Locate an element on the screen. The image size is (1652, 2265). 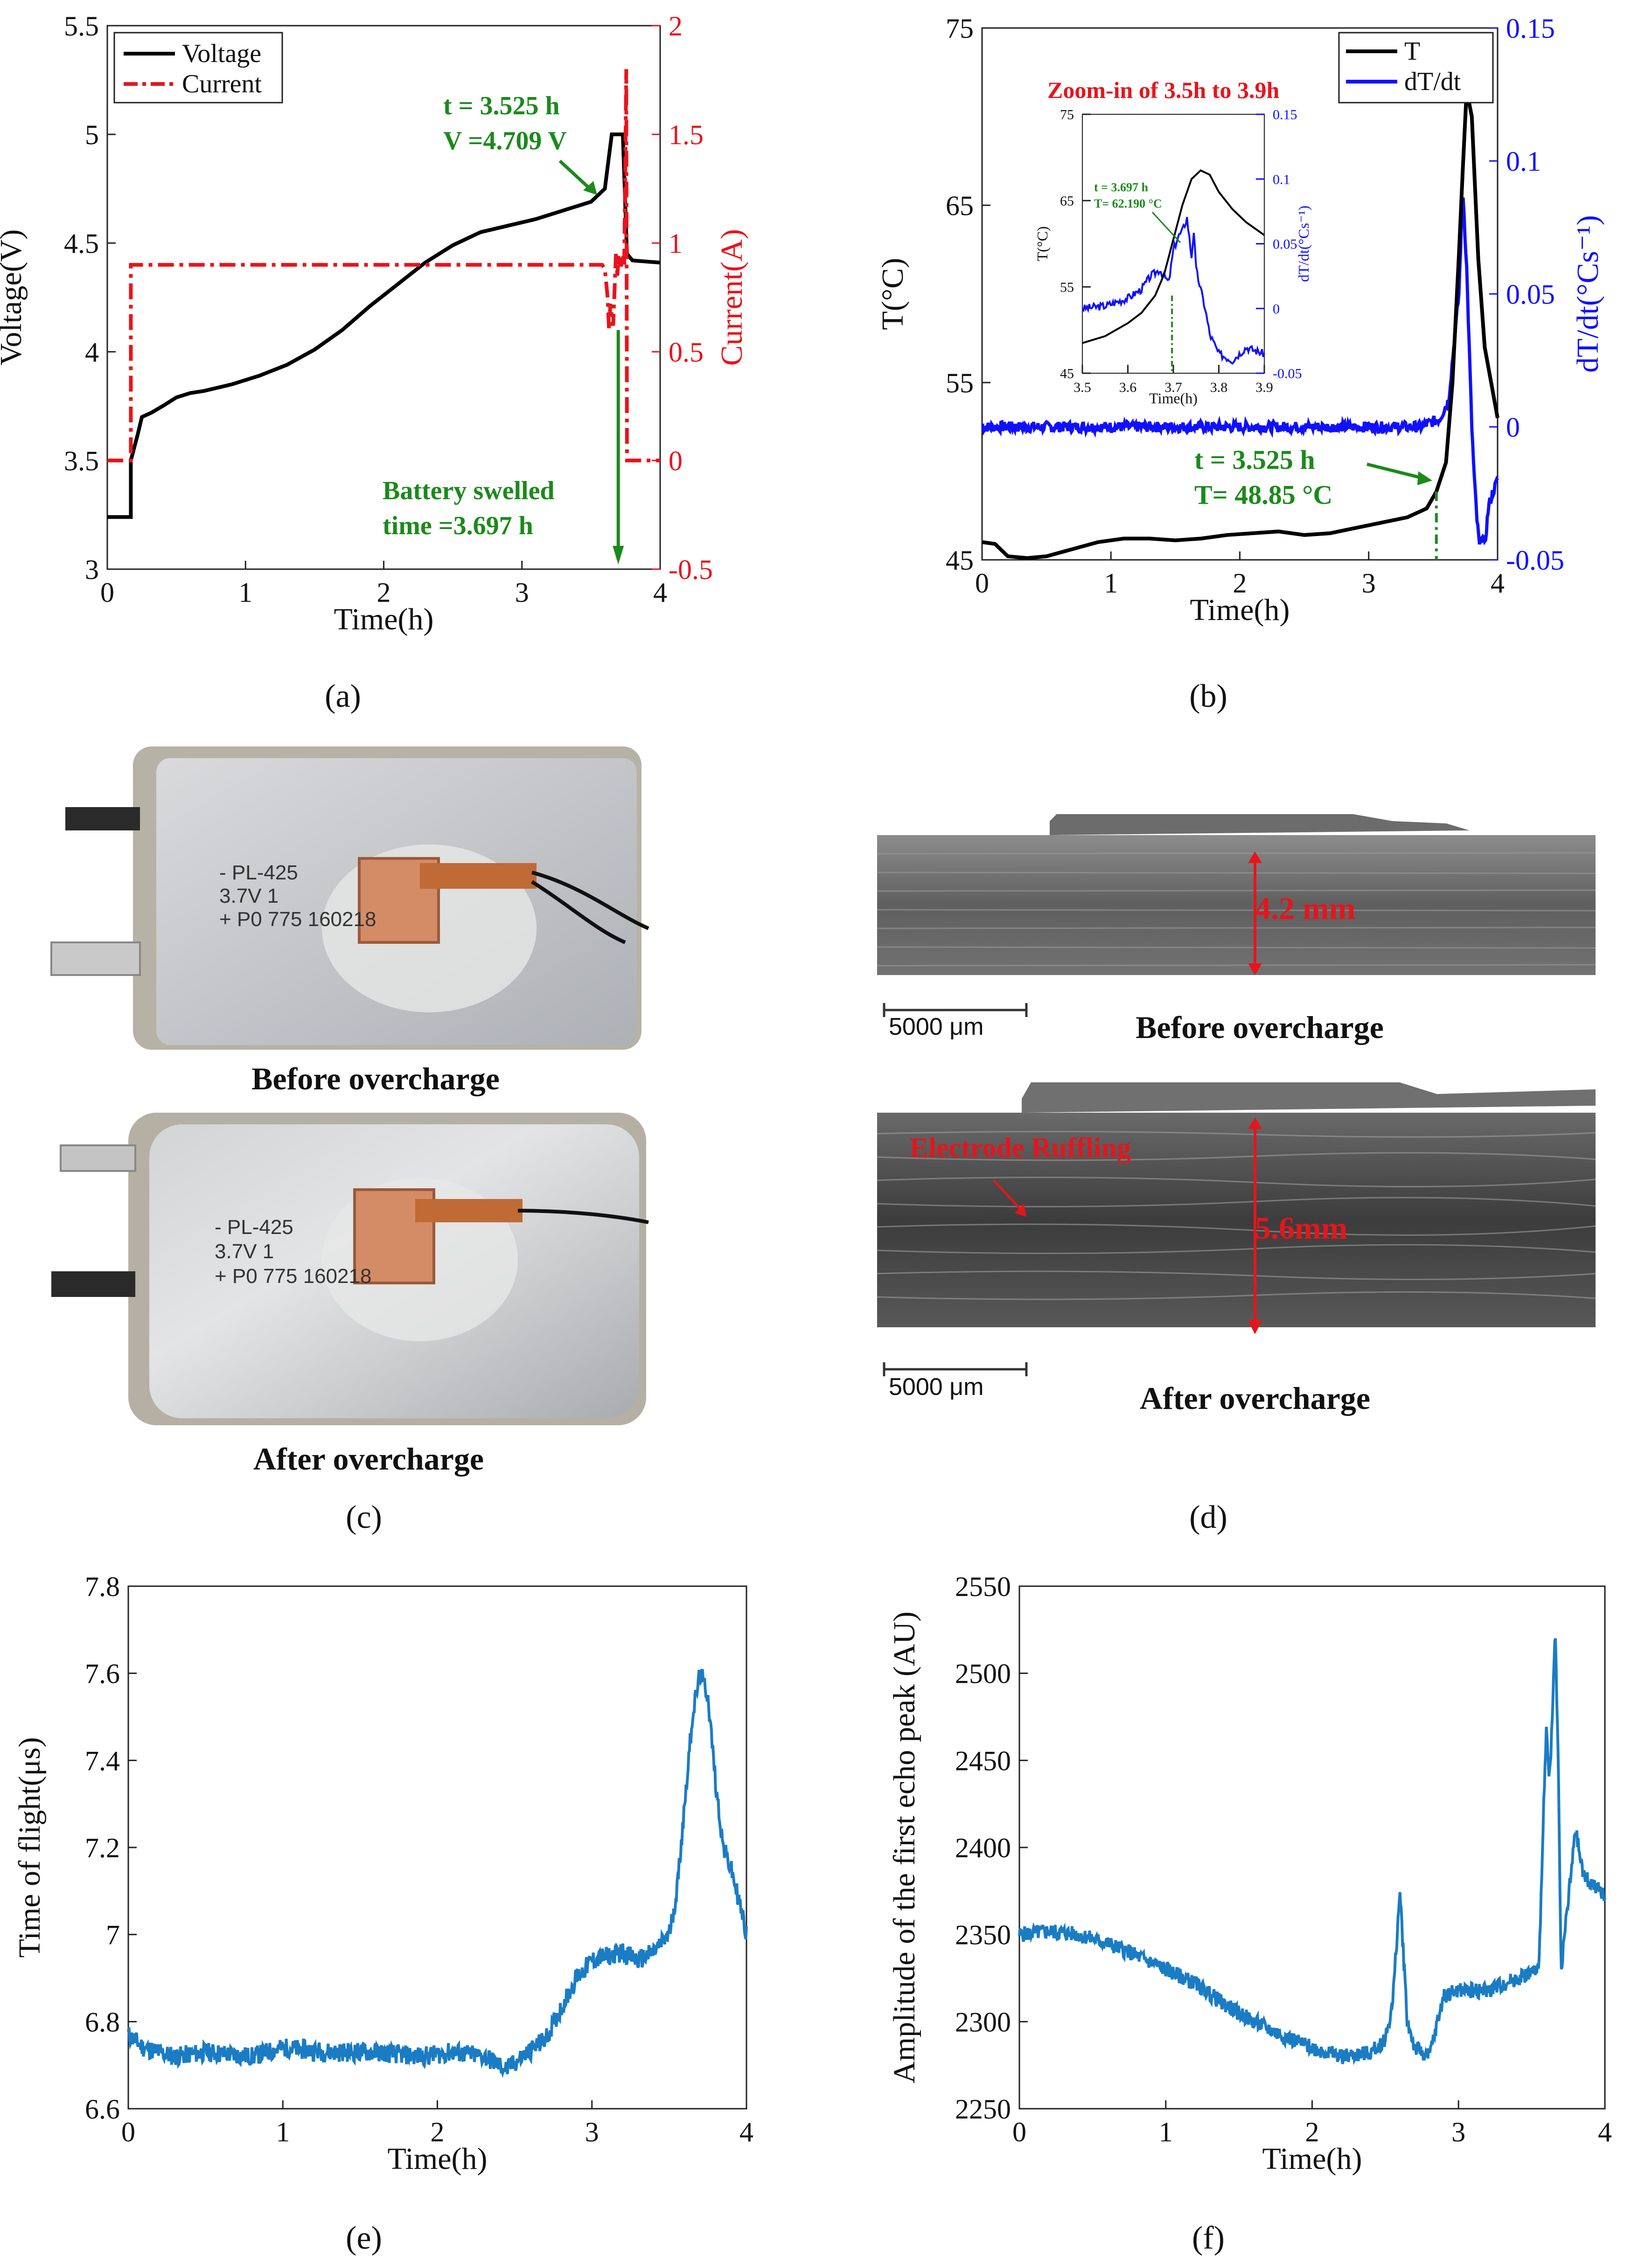
temperature-line is located at coordinates (1240, 325).